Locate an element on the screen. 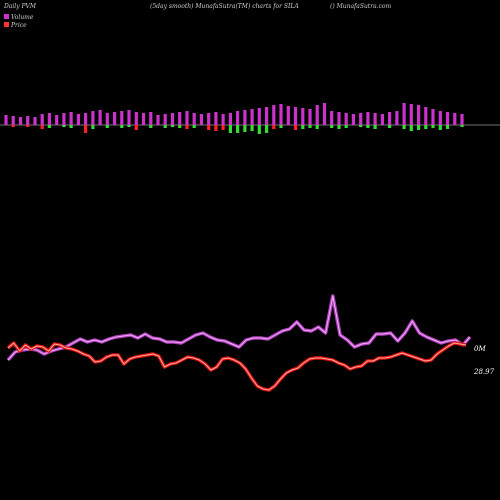 This screenshot has width=500, height=500. volume-end-label: 0M is located at coordinates (480, 349).